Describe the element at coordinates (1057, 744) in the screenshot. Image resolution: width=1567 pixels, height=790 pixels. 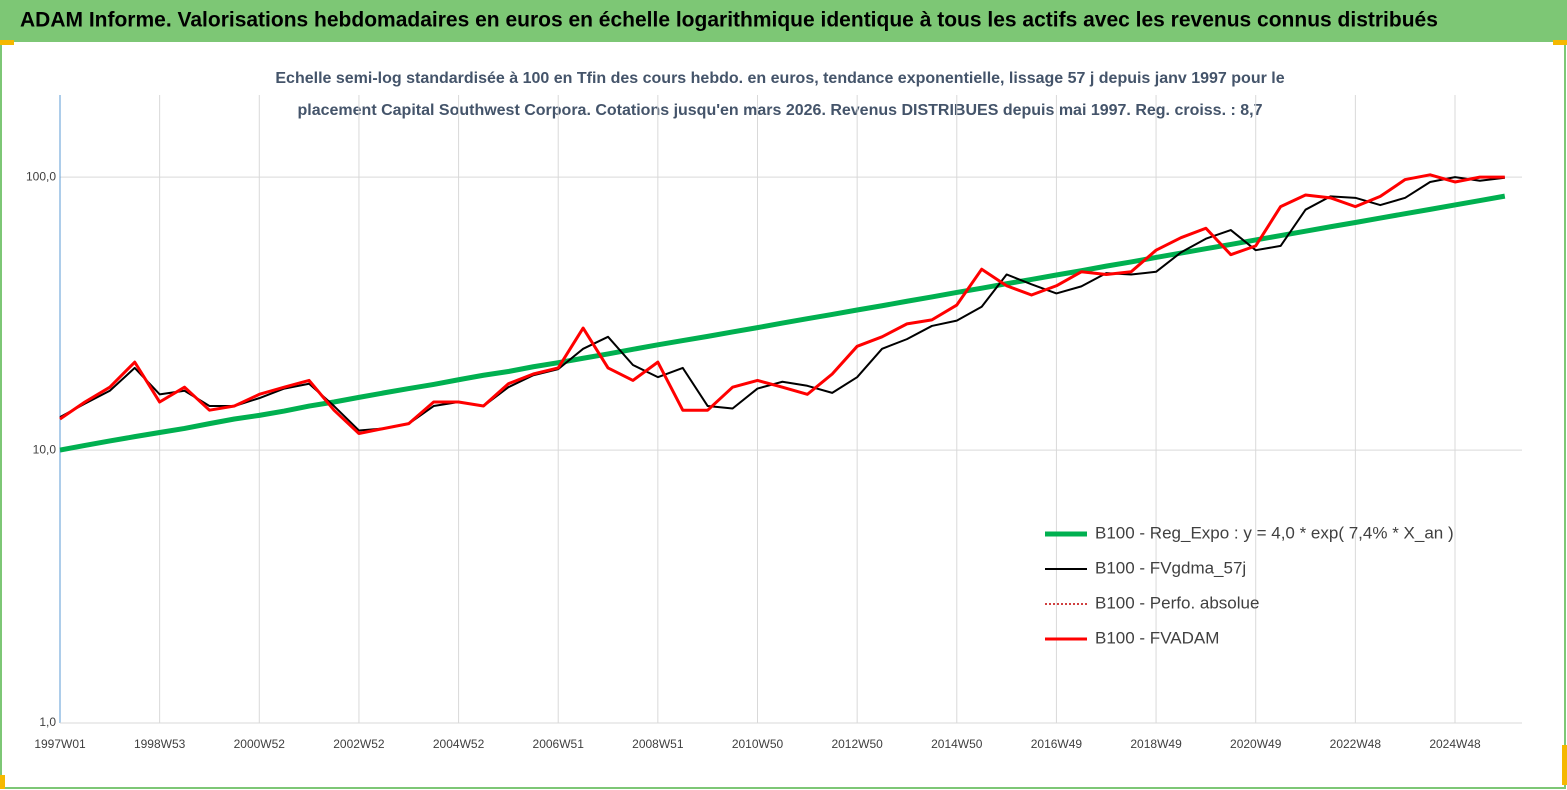
I see `x-tick-label: 2016W49` at that location.